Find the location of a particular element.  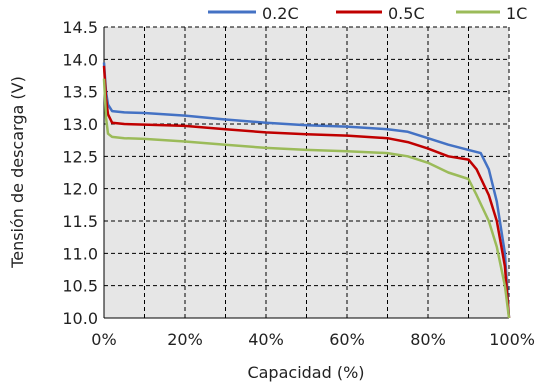

y-tick-label: 13.5 is located at coordinates (80, 92).